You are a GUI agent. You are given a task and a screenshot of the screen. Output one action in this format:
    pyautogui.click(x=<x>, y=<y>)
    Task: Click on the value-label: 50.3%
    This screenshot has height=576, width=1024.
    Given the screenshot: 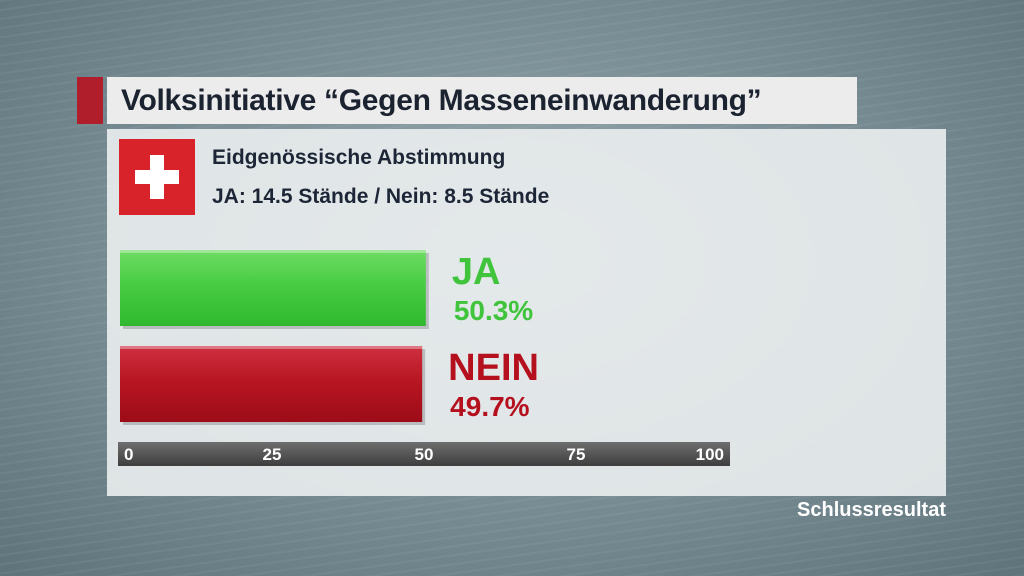 What is the action you would take?
    pyautogui.click(x=493, y=310)
    